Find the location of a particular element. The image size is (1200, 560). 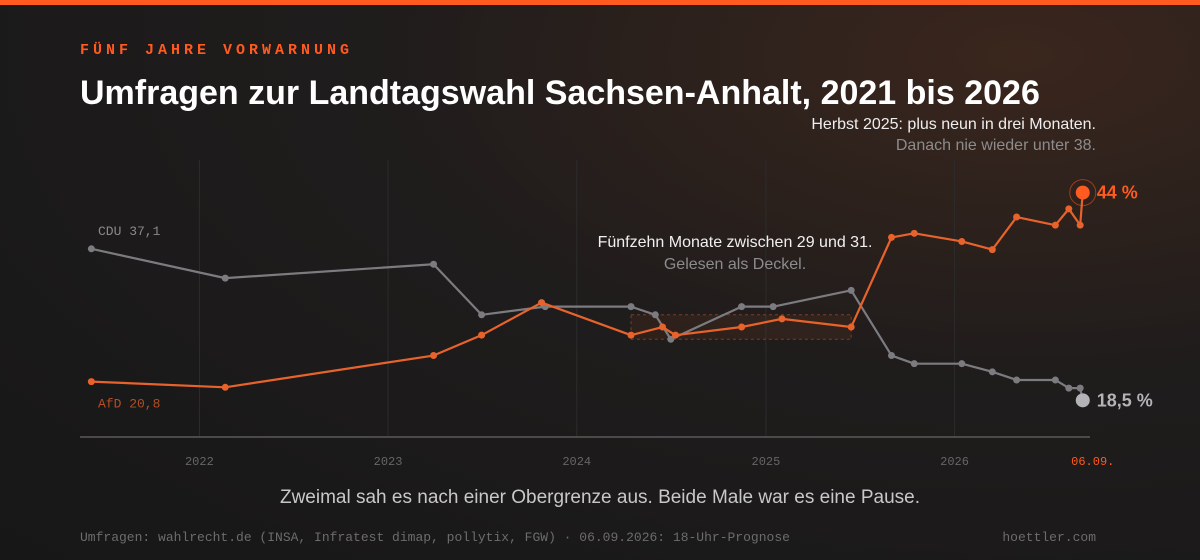

x-tick-label-2025: 2025 is located at coordinates (766, 462).